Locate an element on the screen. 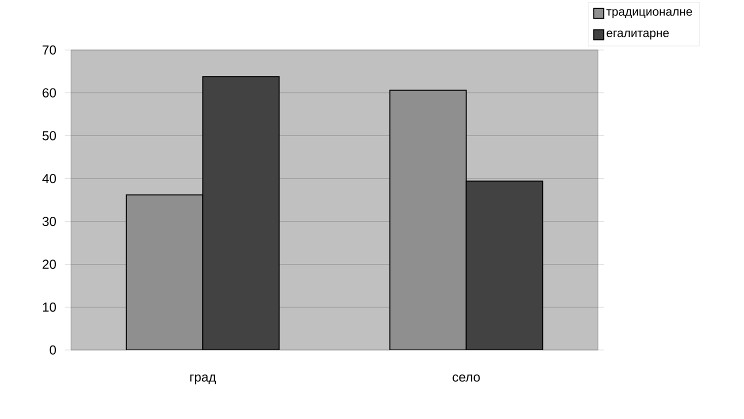 Image resolution: width=744 pixels, height=419 pixels. legend-label: традиционалне is located at coordinates (649, 13).